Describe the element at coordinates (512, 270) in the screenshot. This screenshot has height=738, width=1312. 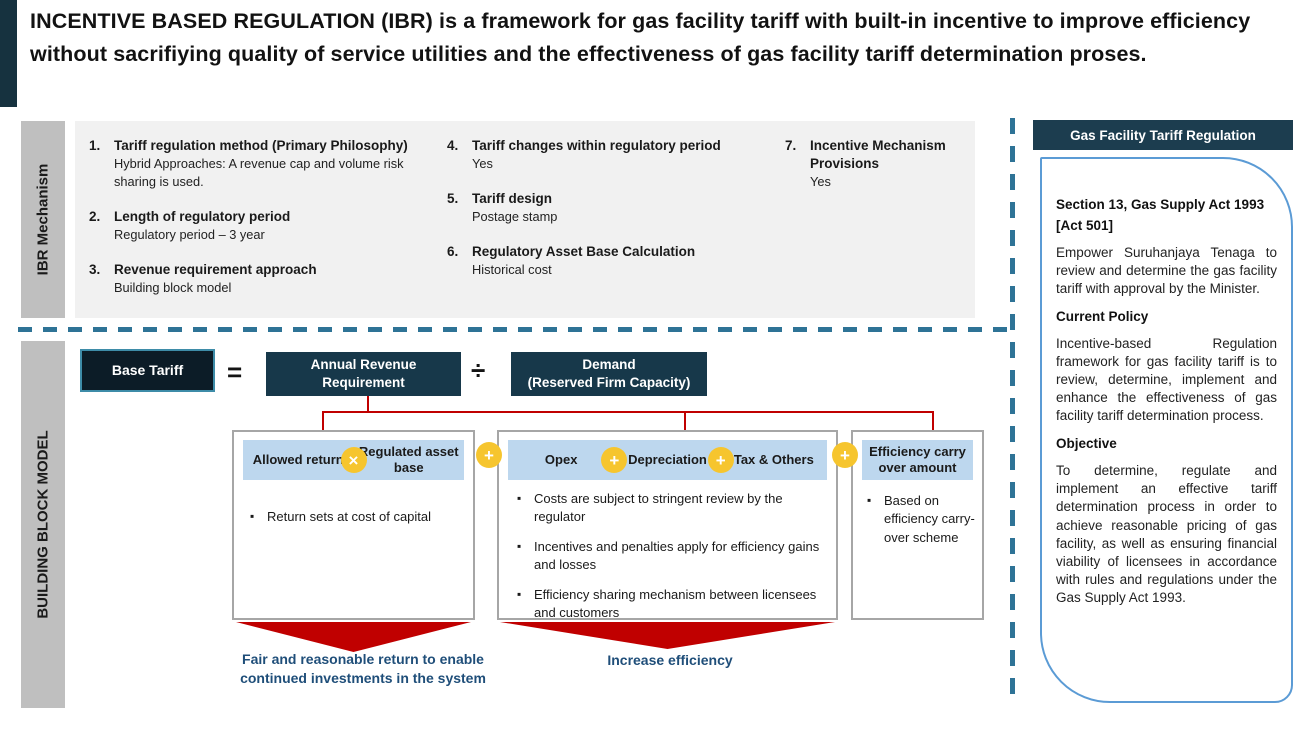
I see `item-desc: Historical cost` at that location.